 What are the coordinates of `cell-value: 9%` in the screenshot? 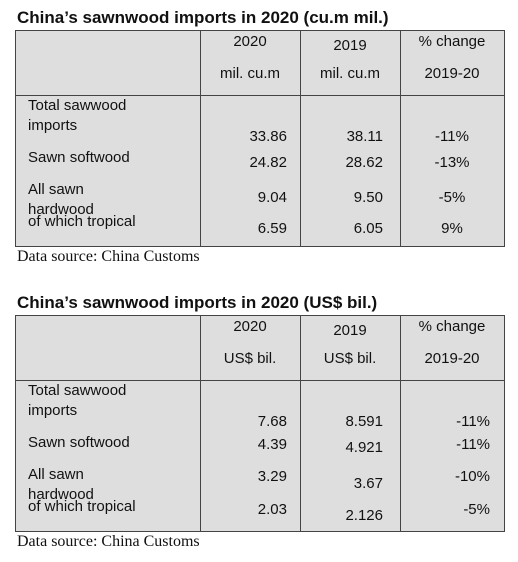 It's located at (452, 228).